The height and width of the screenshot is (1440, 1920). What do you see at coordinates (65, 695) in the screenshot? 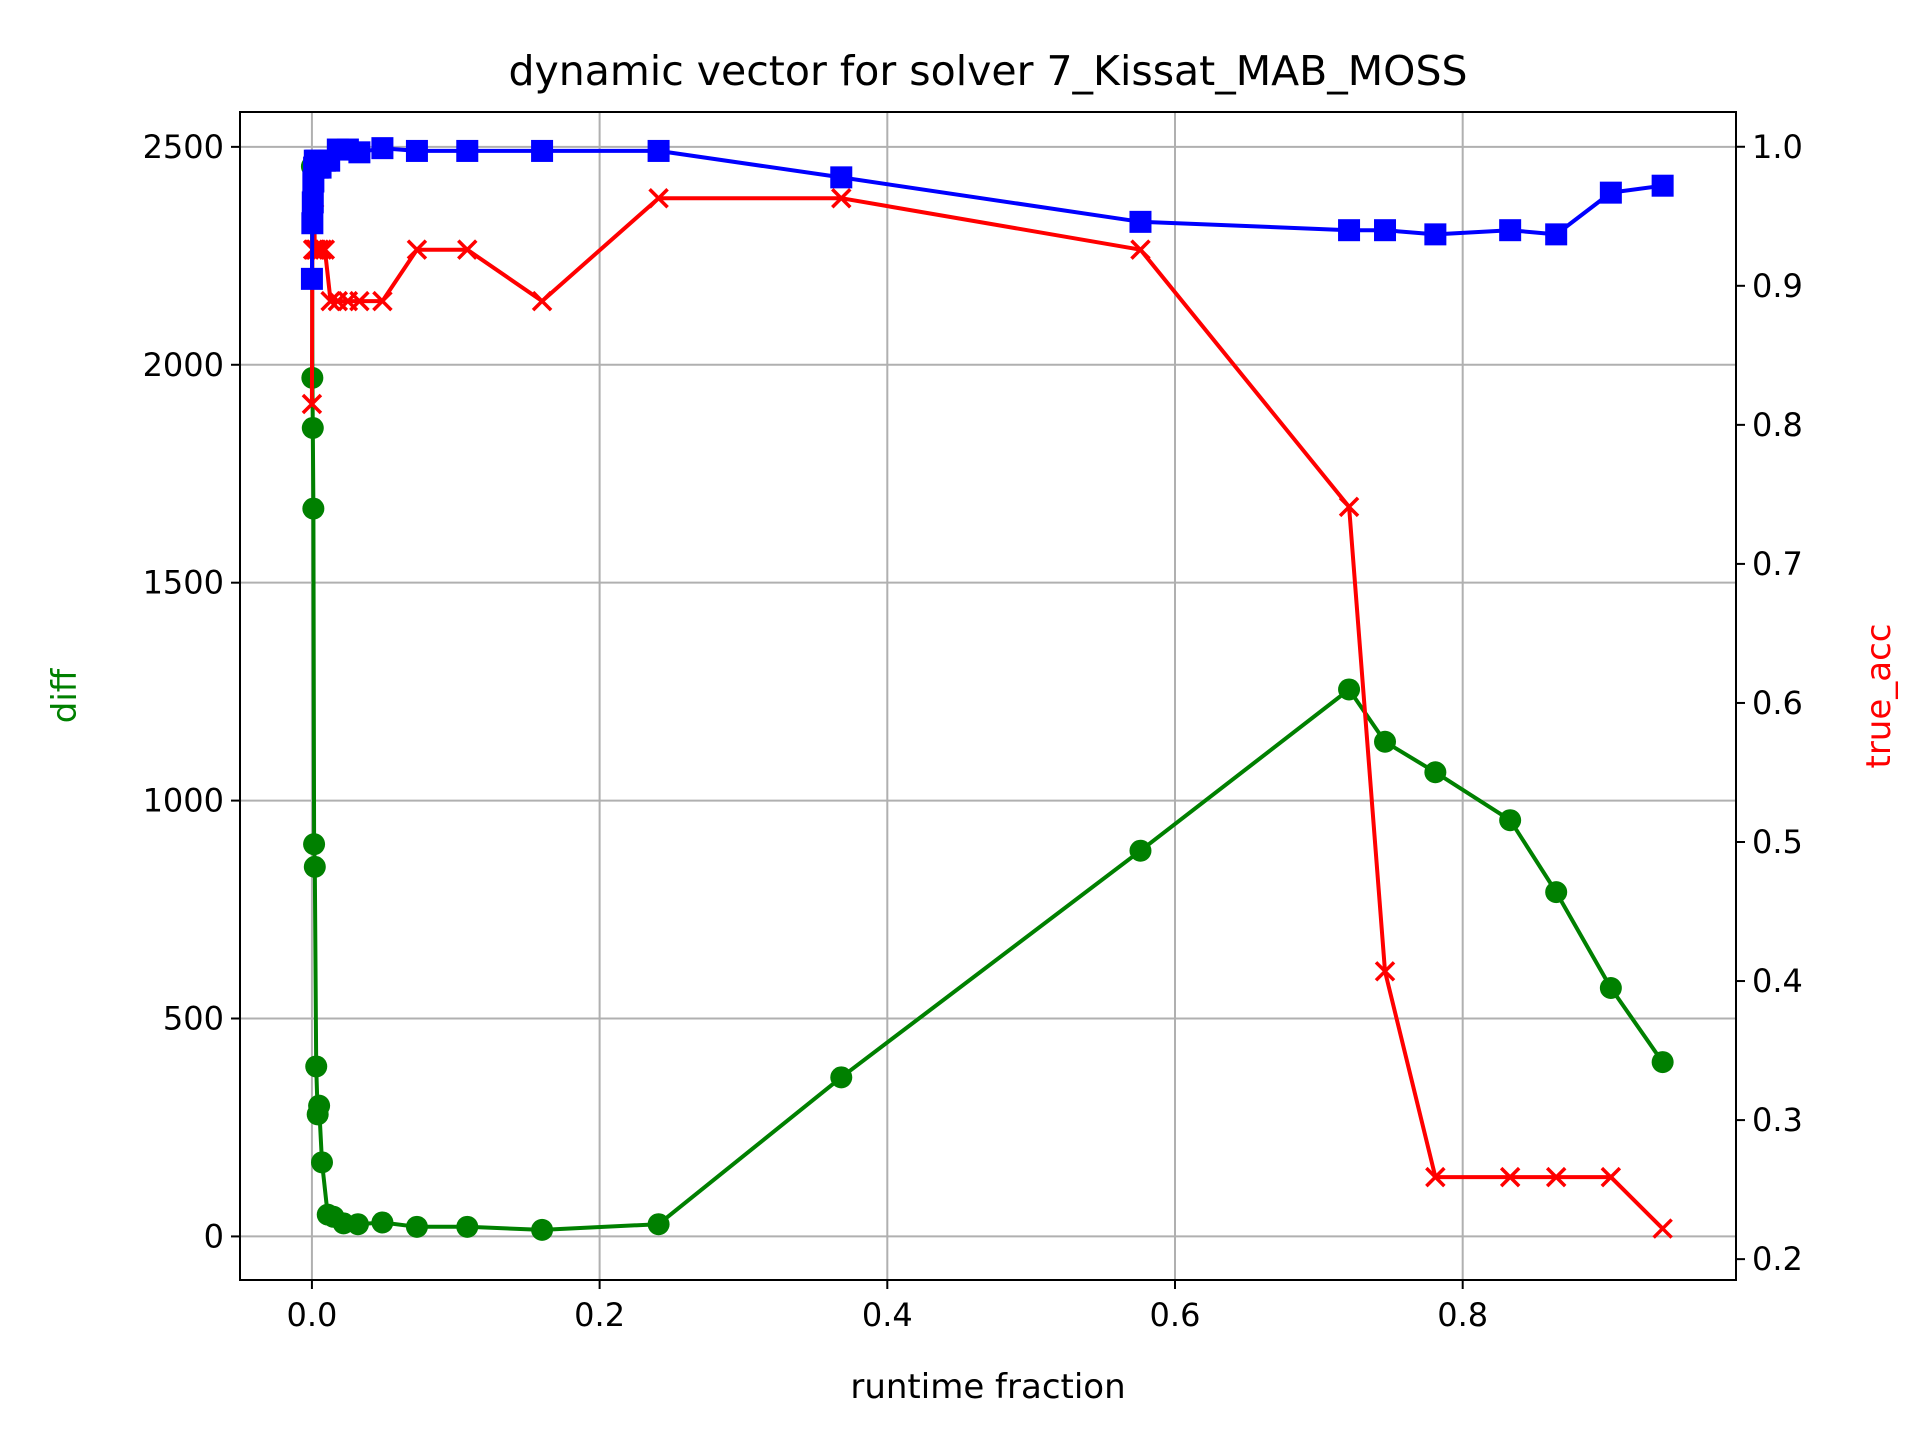
I see `y-axis-left-title: diff` at bounding box center [65, 695].